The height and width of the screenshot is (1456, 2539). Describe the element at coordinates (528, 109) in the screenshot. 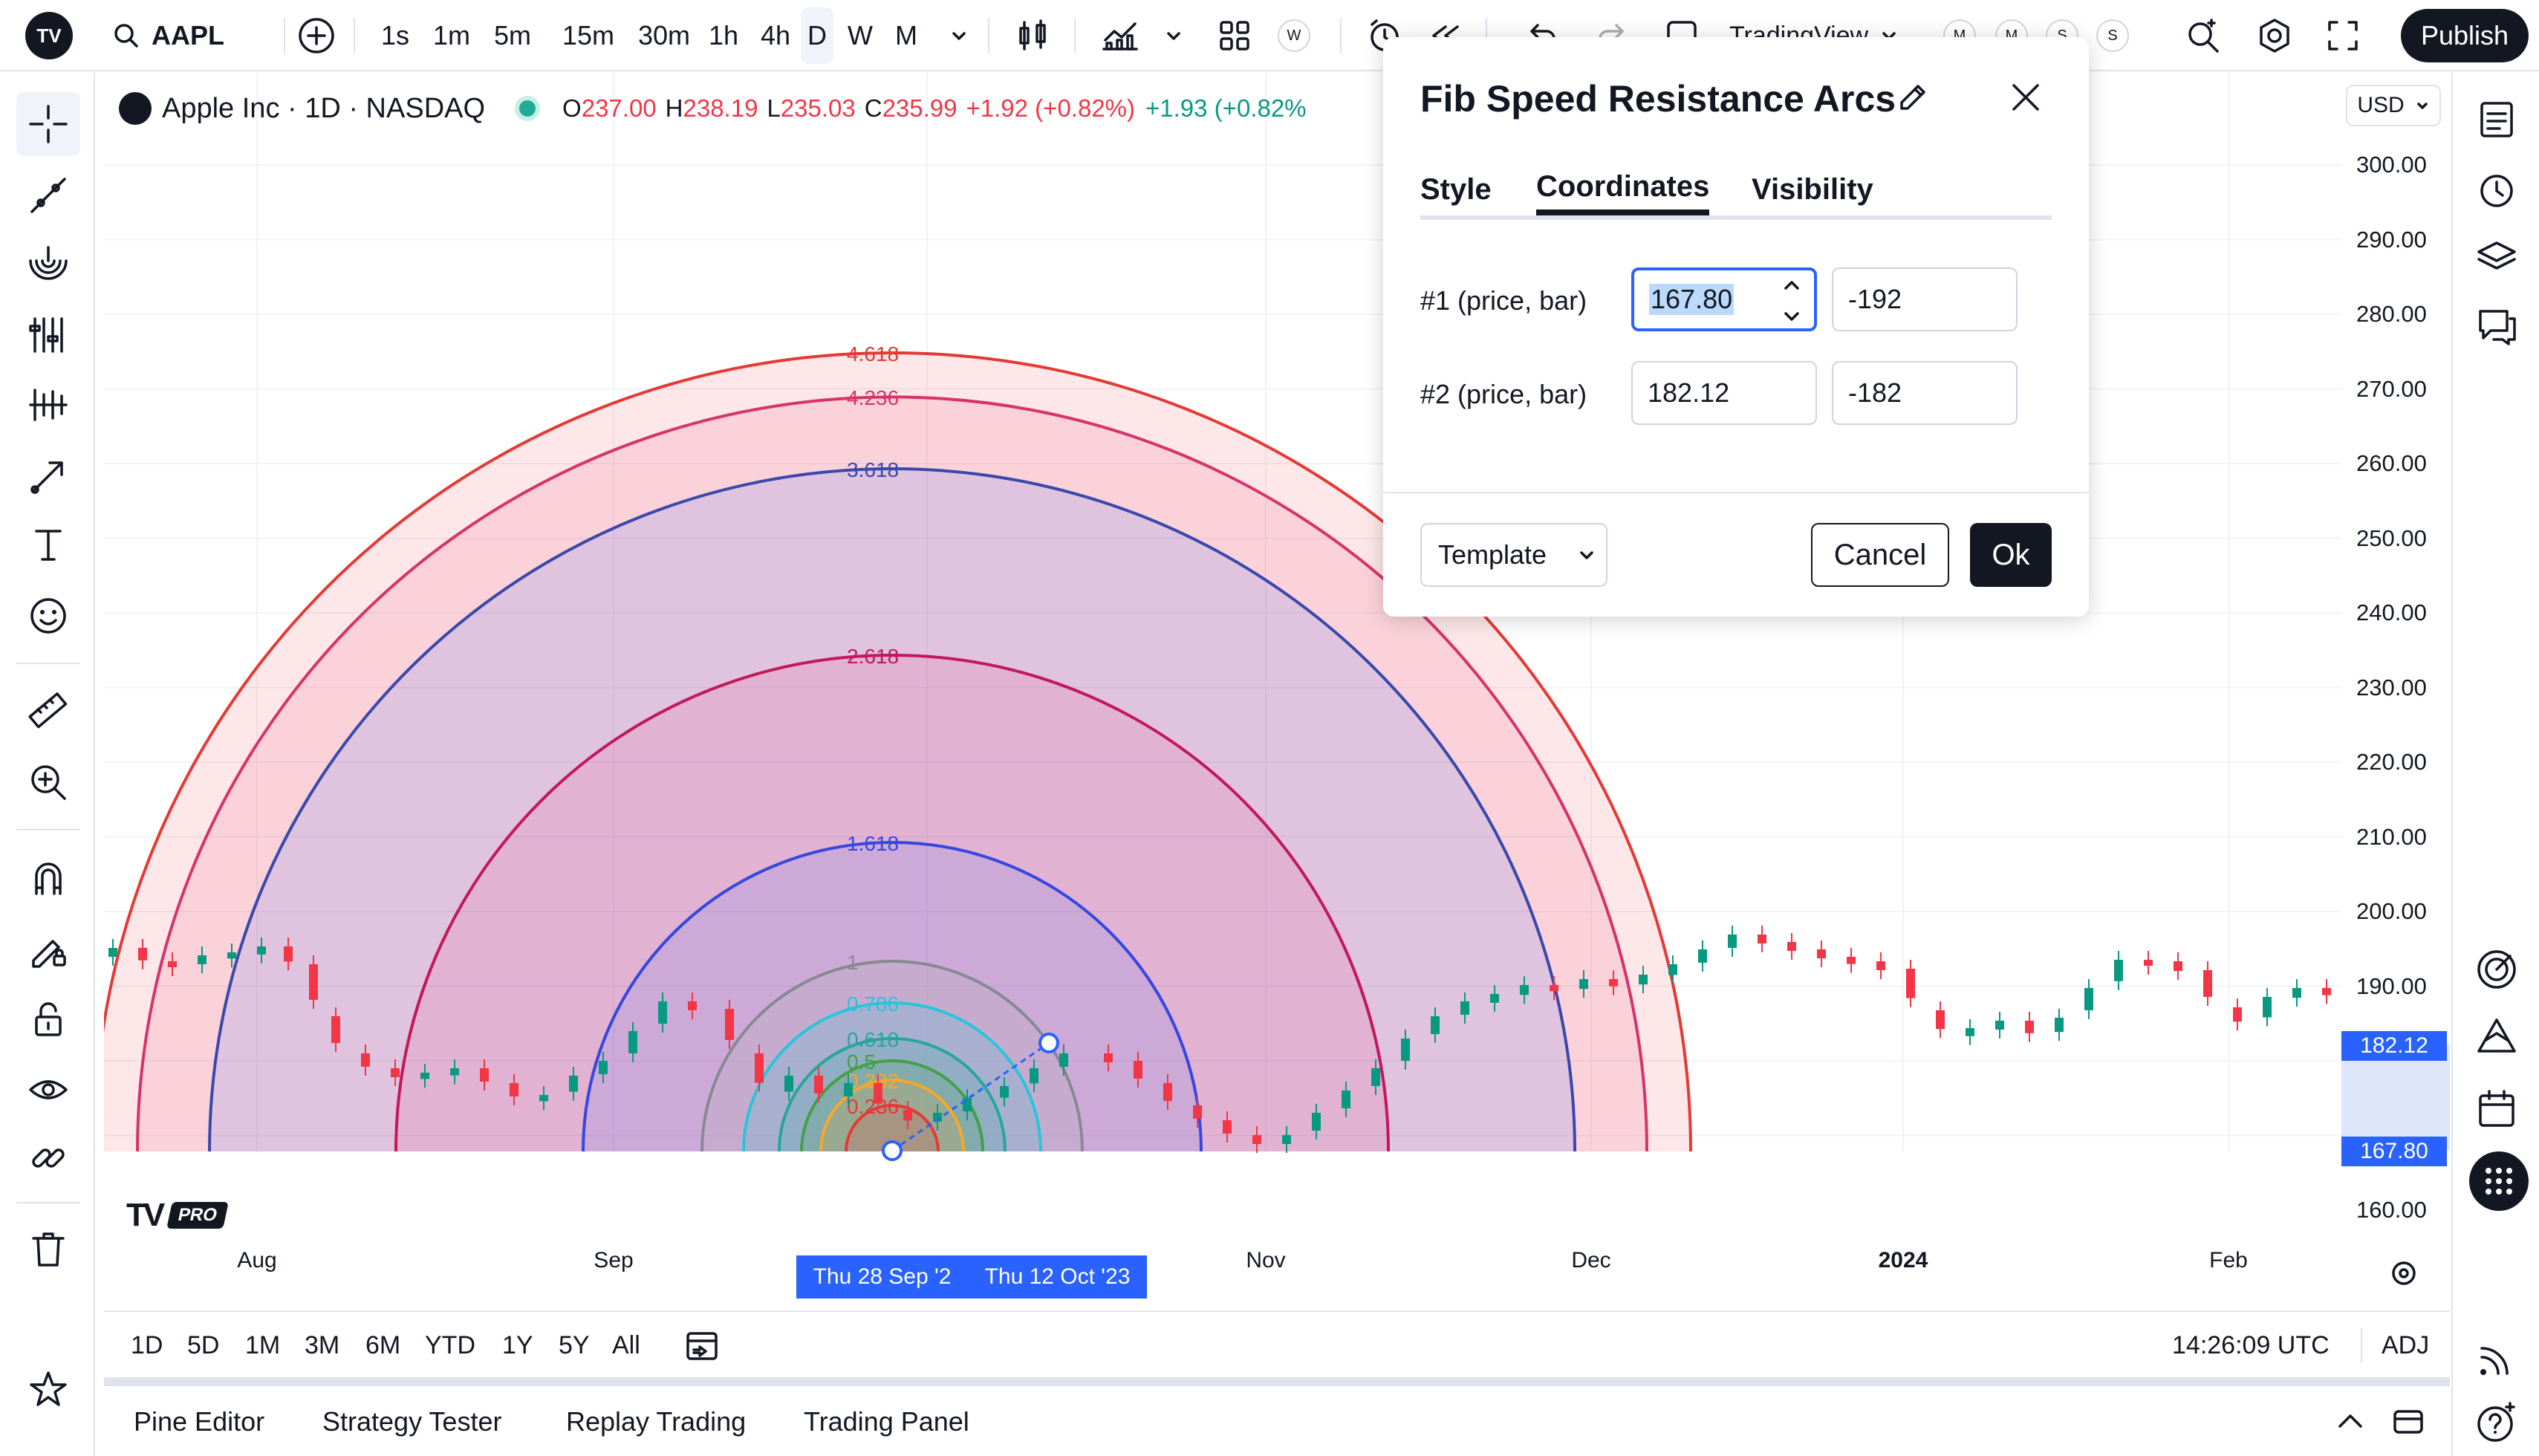

I see `market-status-icon` at that location.